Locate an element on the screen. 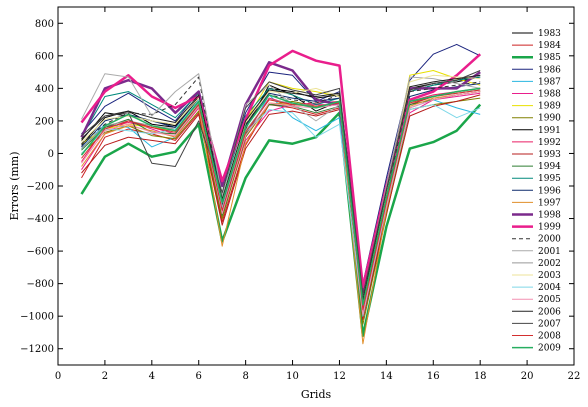 The width and height of the screenshot is (588, 407). legend-label-2005: 2005 is located at coordinates (549, 300).